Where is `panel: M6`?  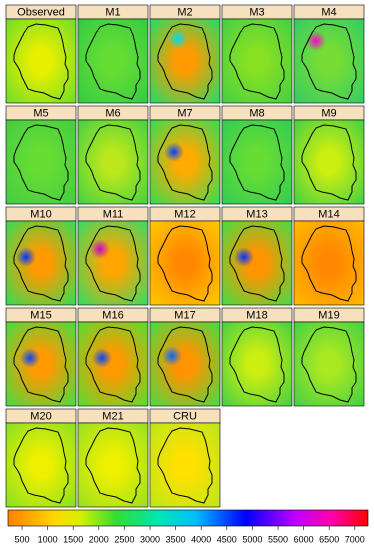
panel: M6 is located at coordinates (113, 155).